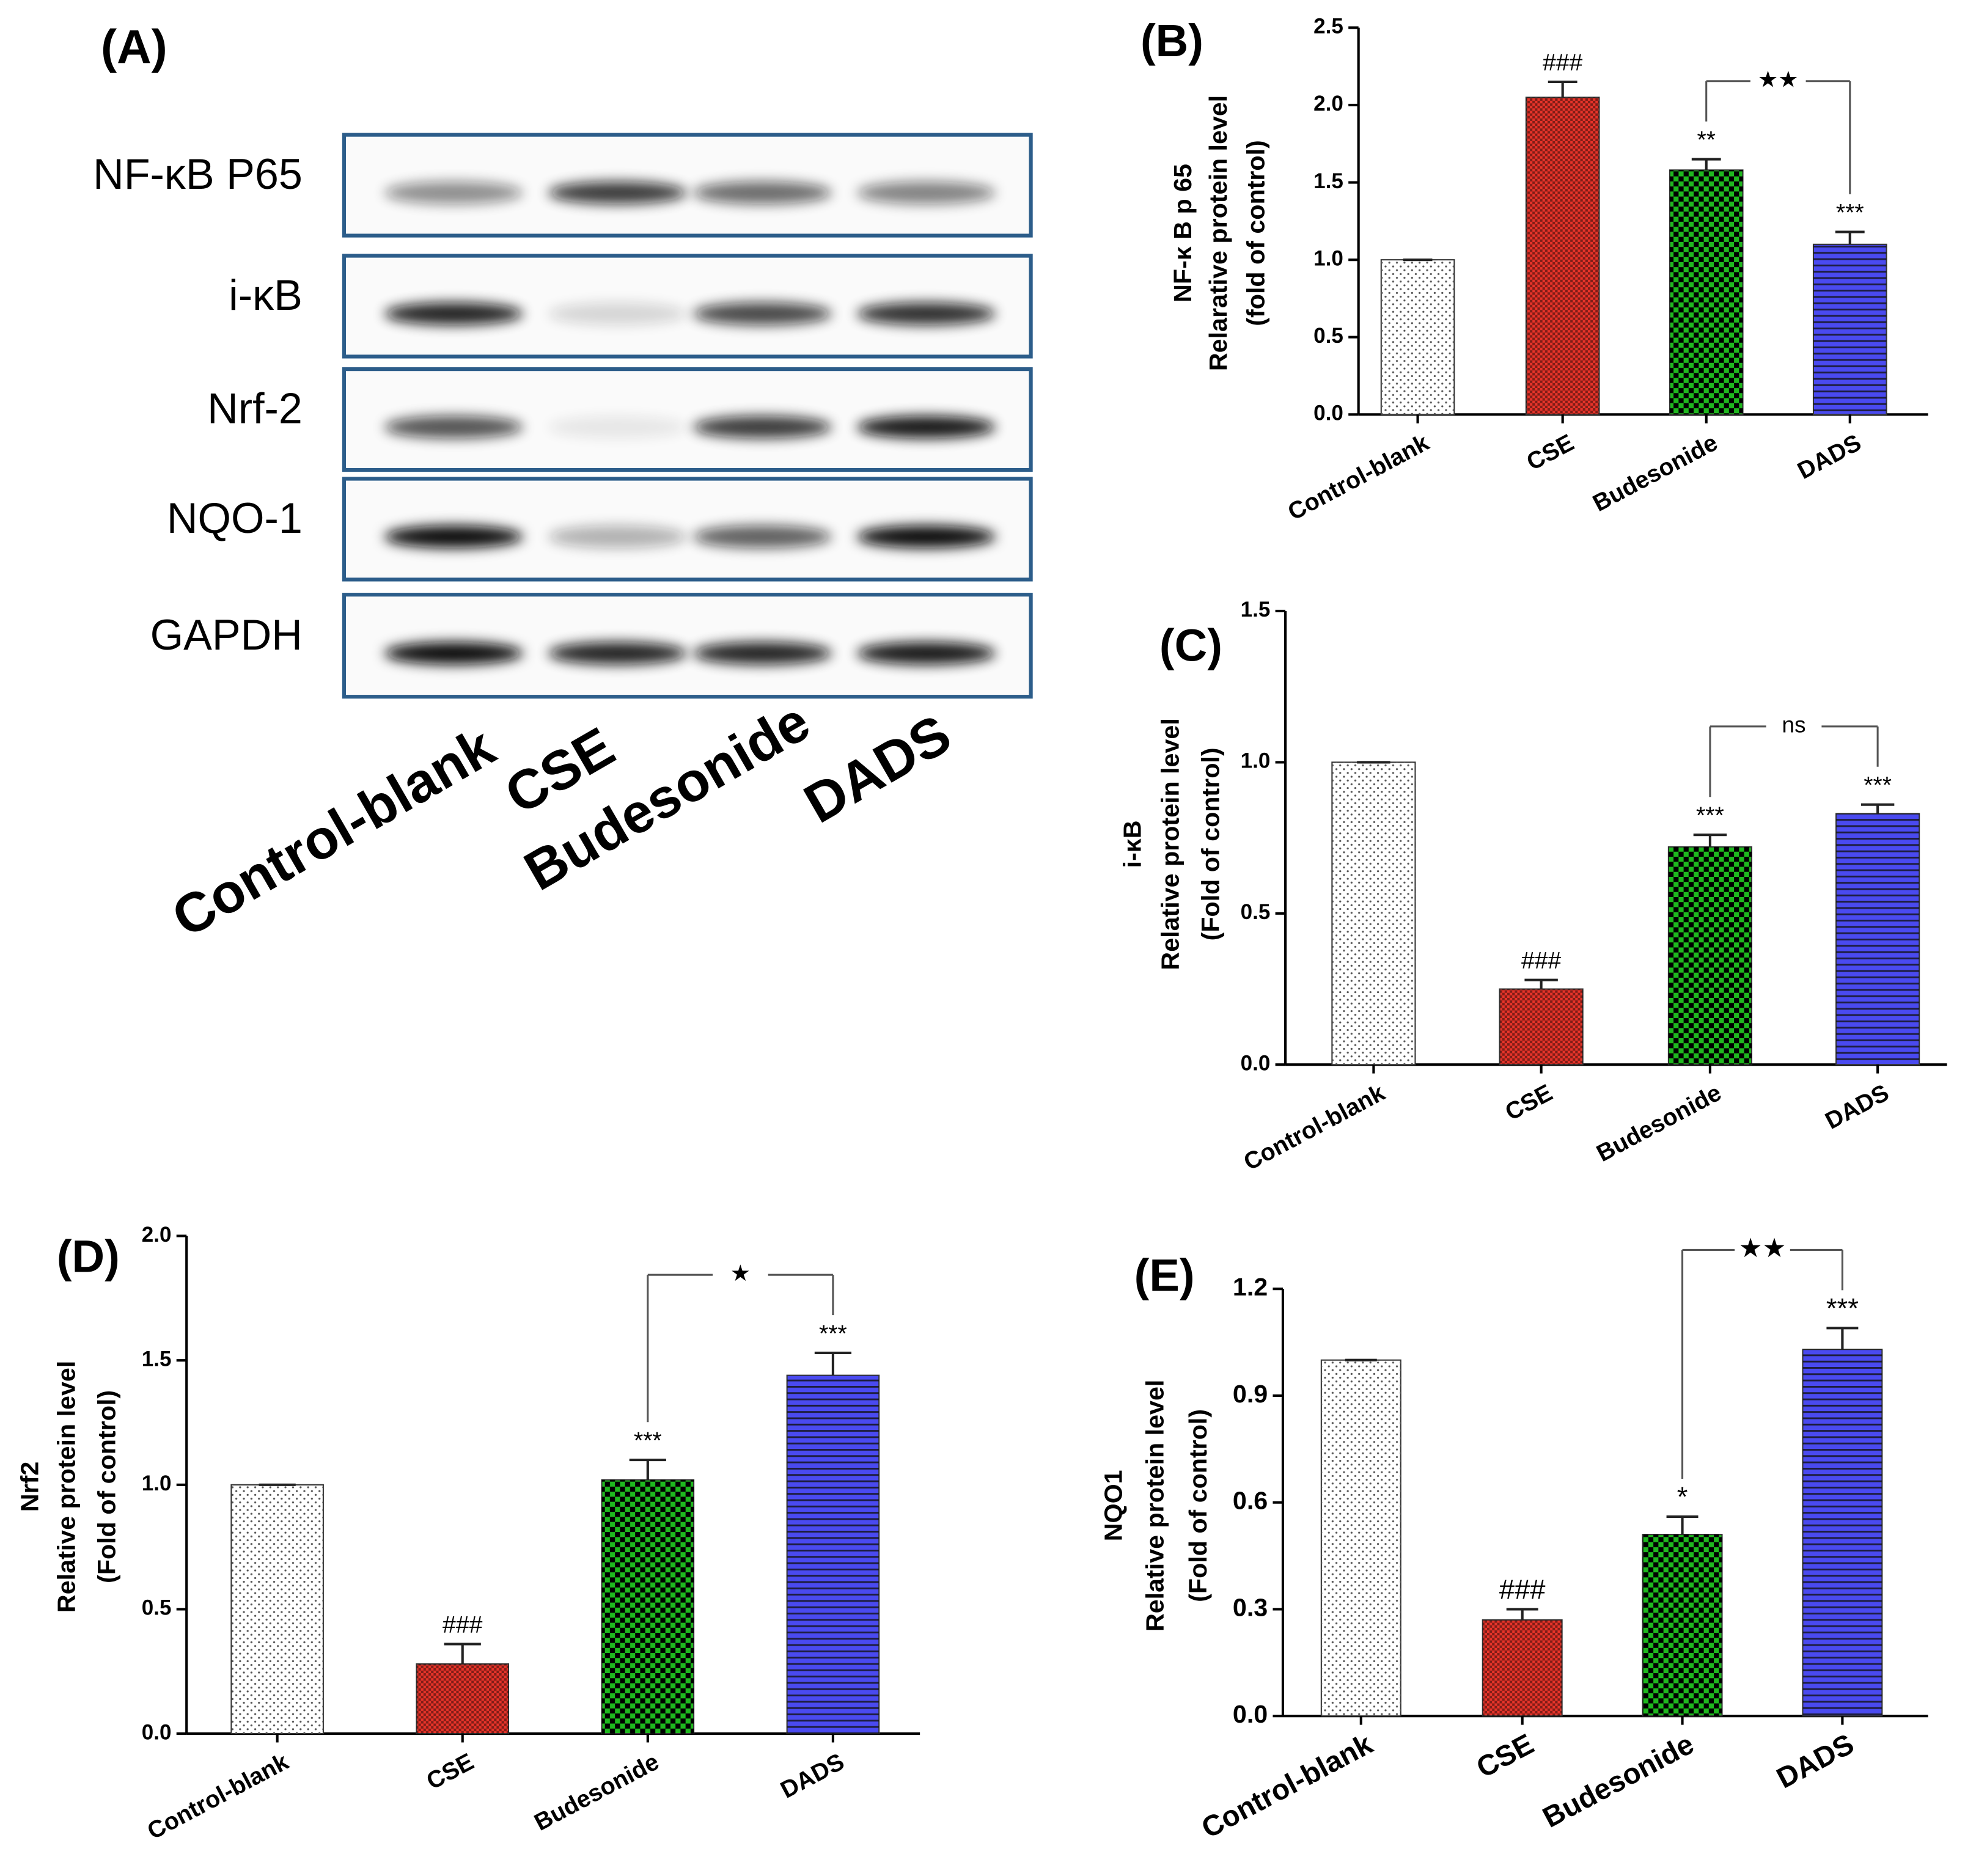  What do you see at coordinates (1793, 725) in the screenshot?
I see `bracket-label: ns` at bounding box center [1793, 725].